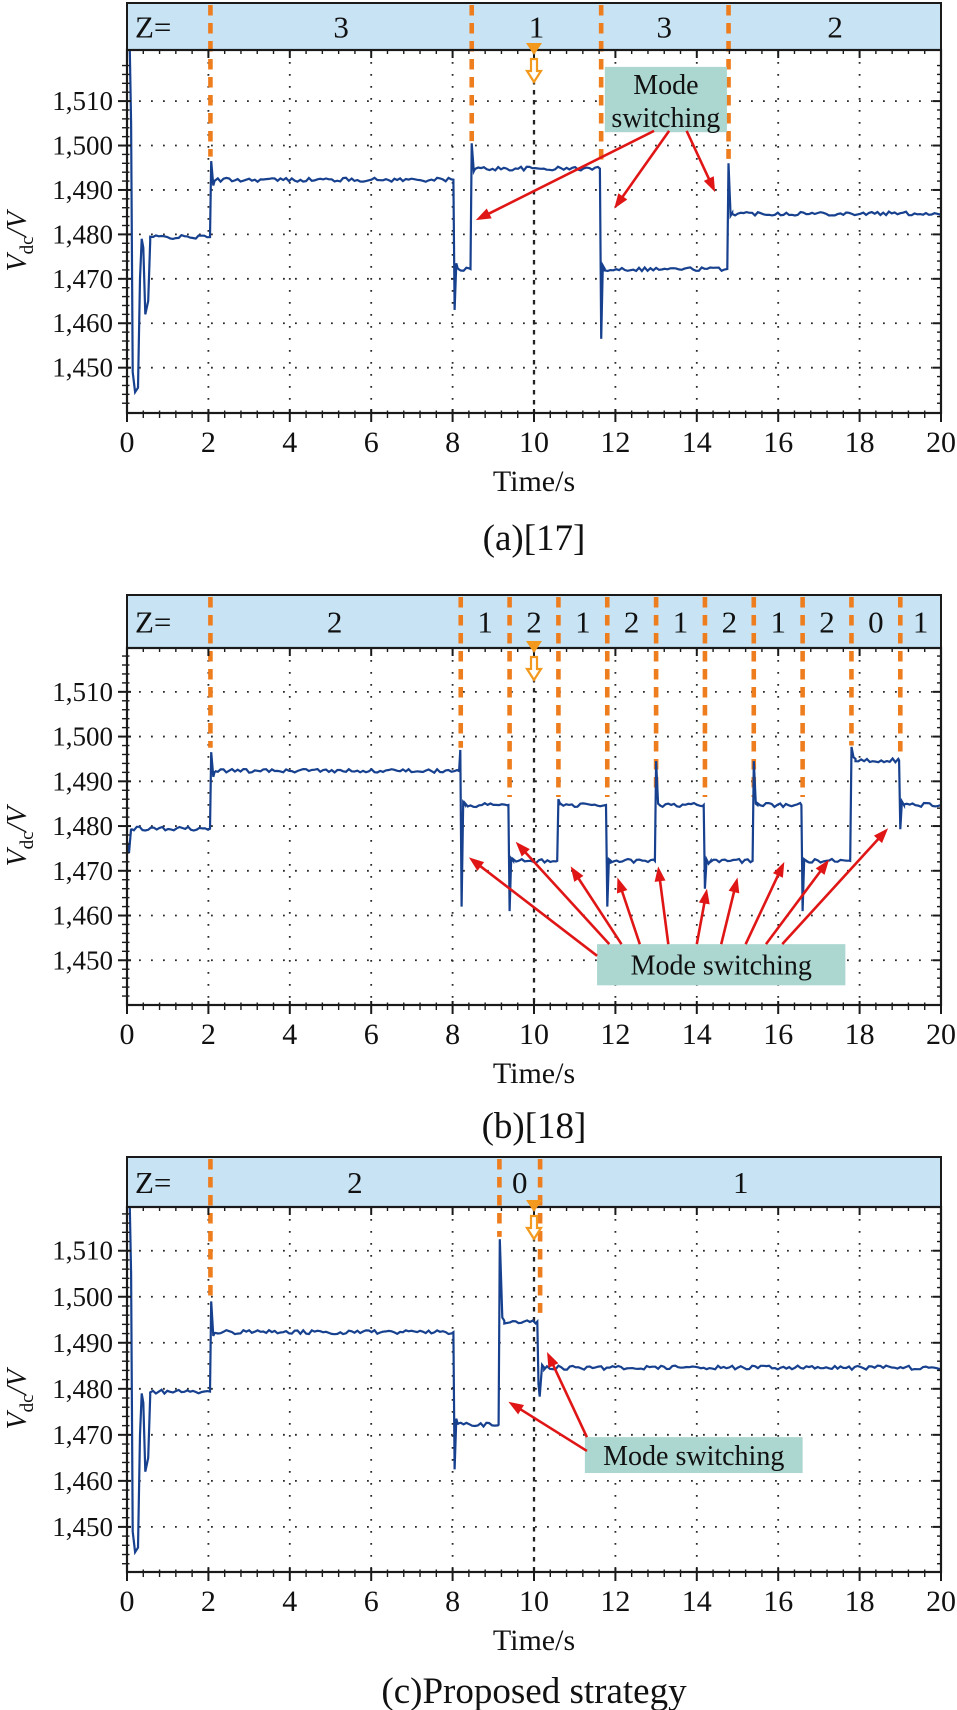 Image resolution: width=957 pixels, height=1710 pixels. I want to click on panel-caption: (c)Proposed strategy, so click(534, 1690).